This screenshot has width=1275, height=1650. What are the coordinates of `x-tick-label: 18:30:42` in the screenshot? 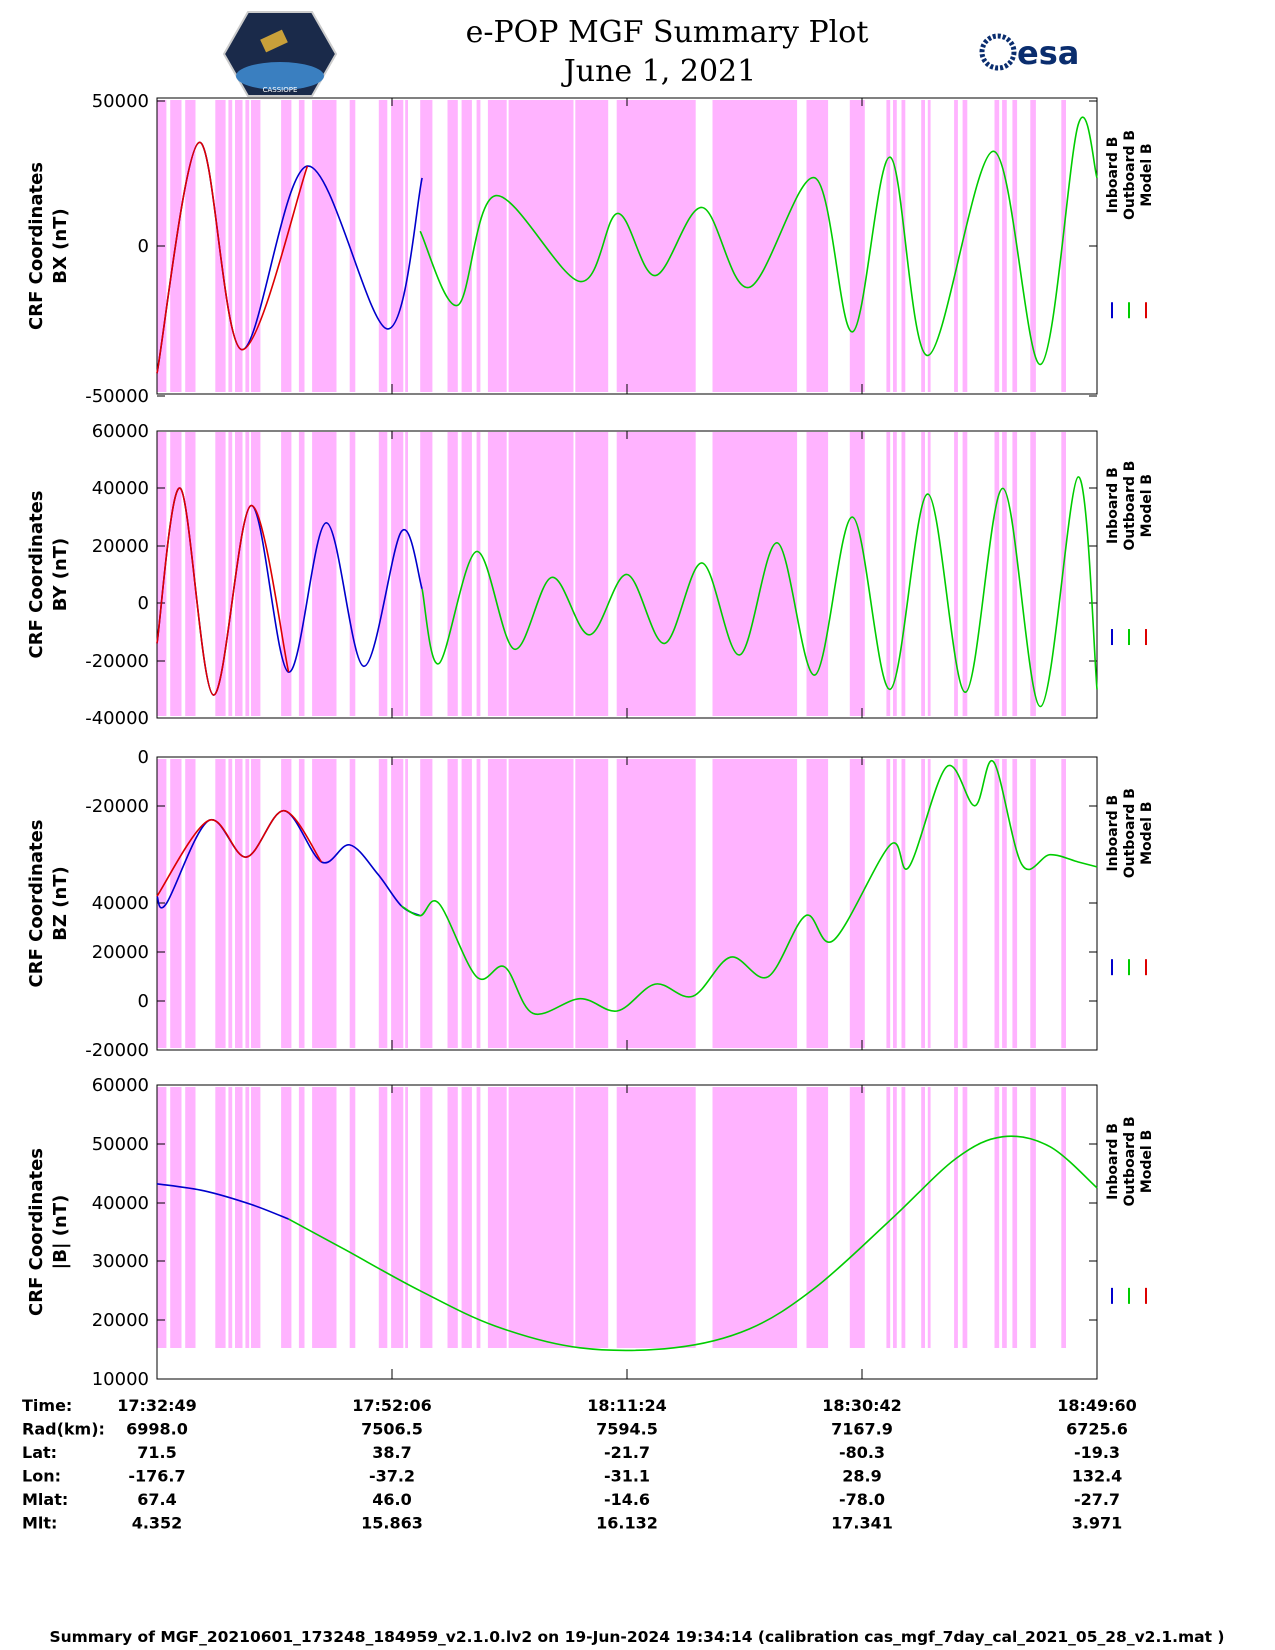 It's located at (862, 1405).